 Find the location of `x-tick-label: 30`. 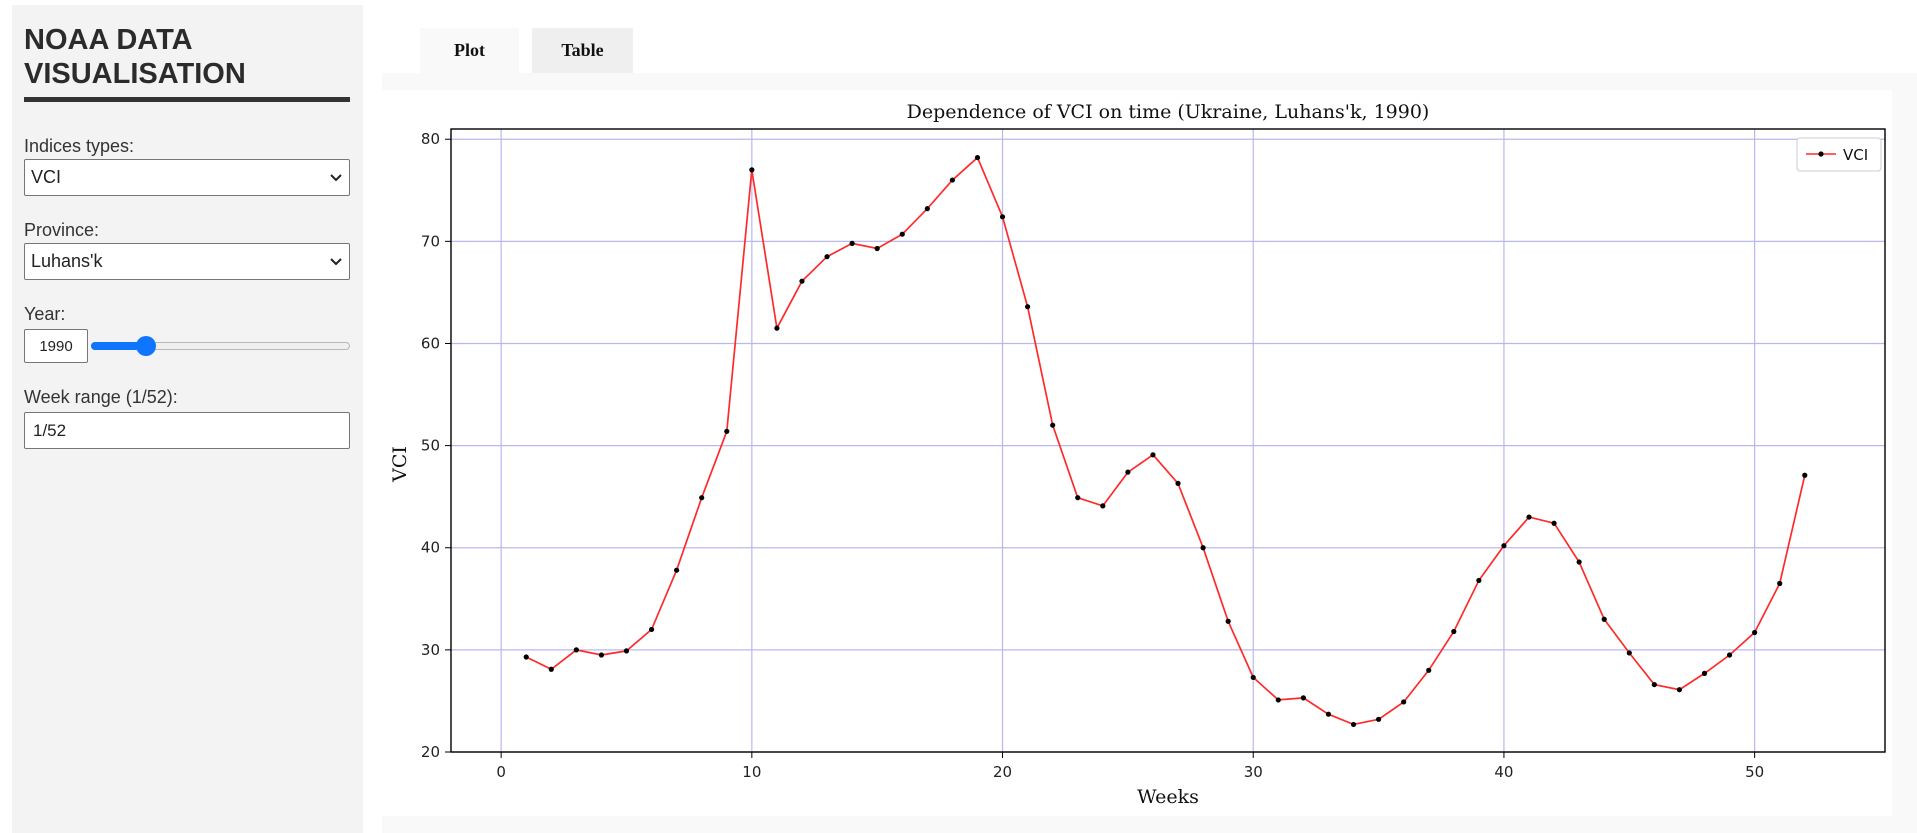

x-tick-label: 30 is located at coordinates (1253, 772).